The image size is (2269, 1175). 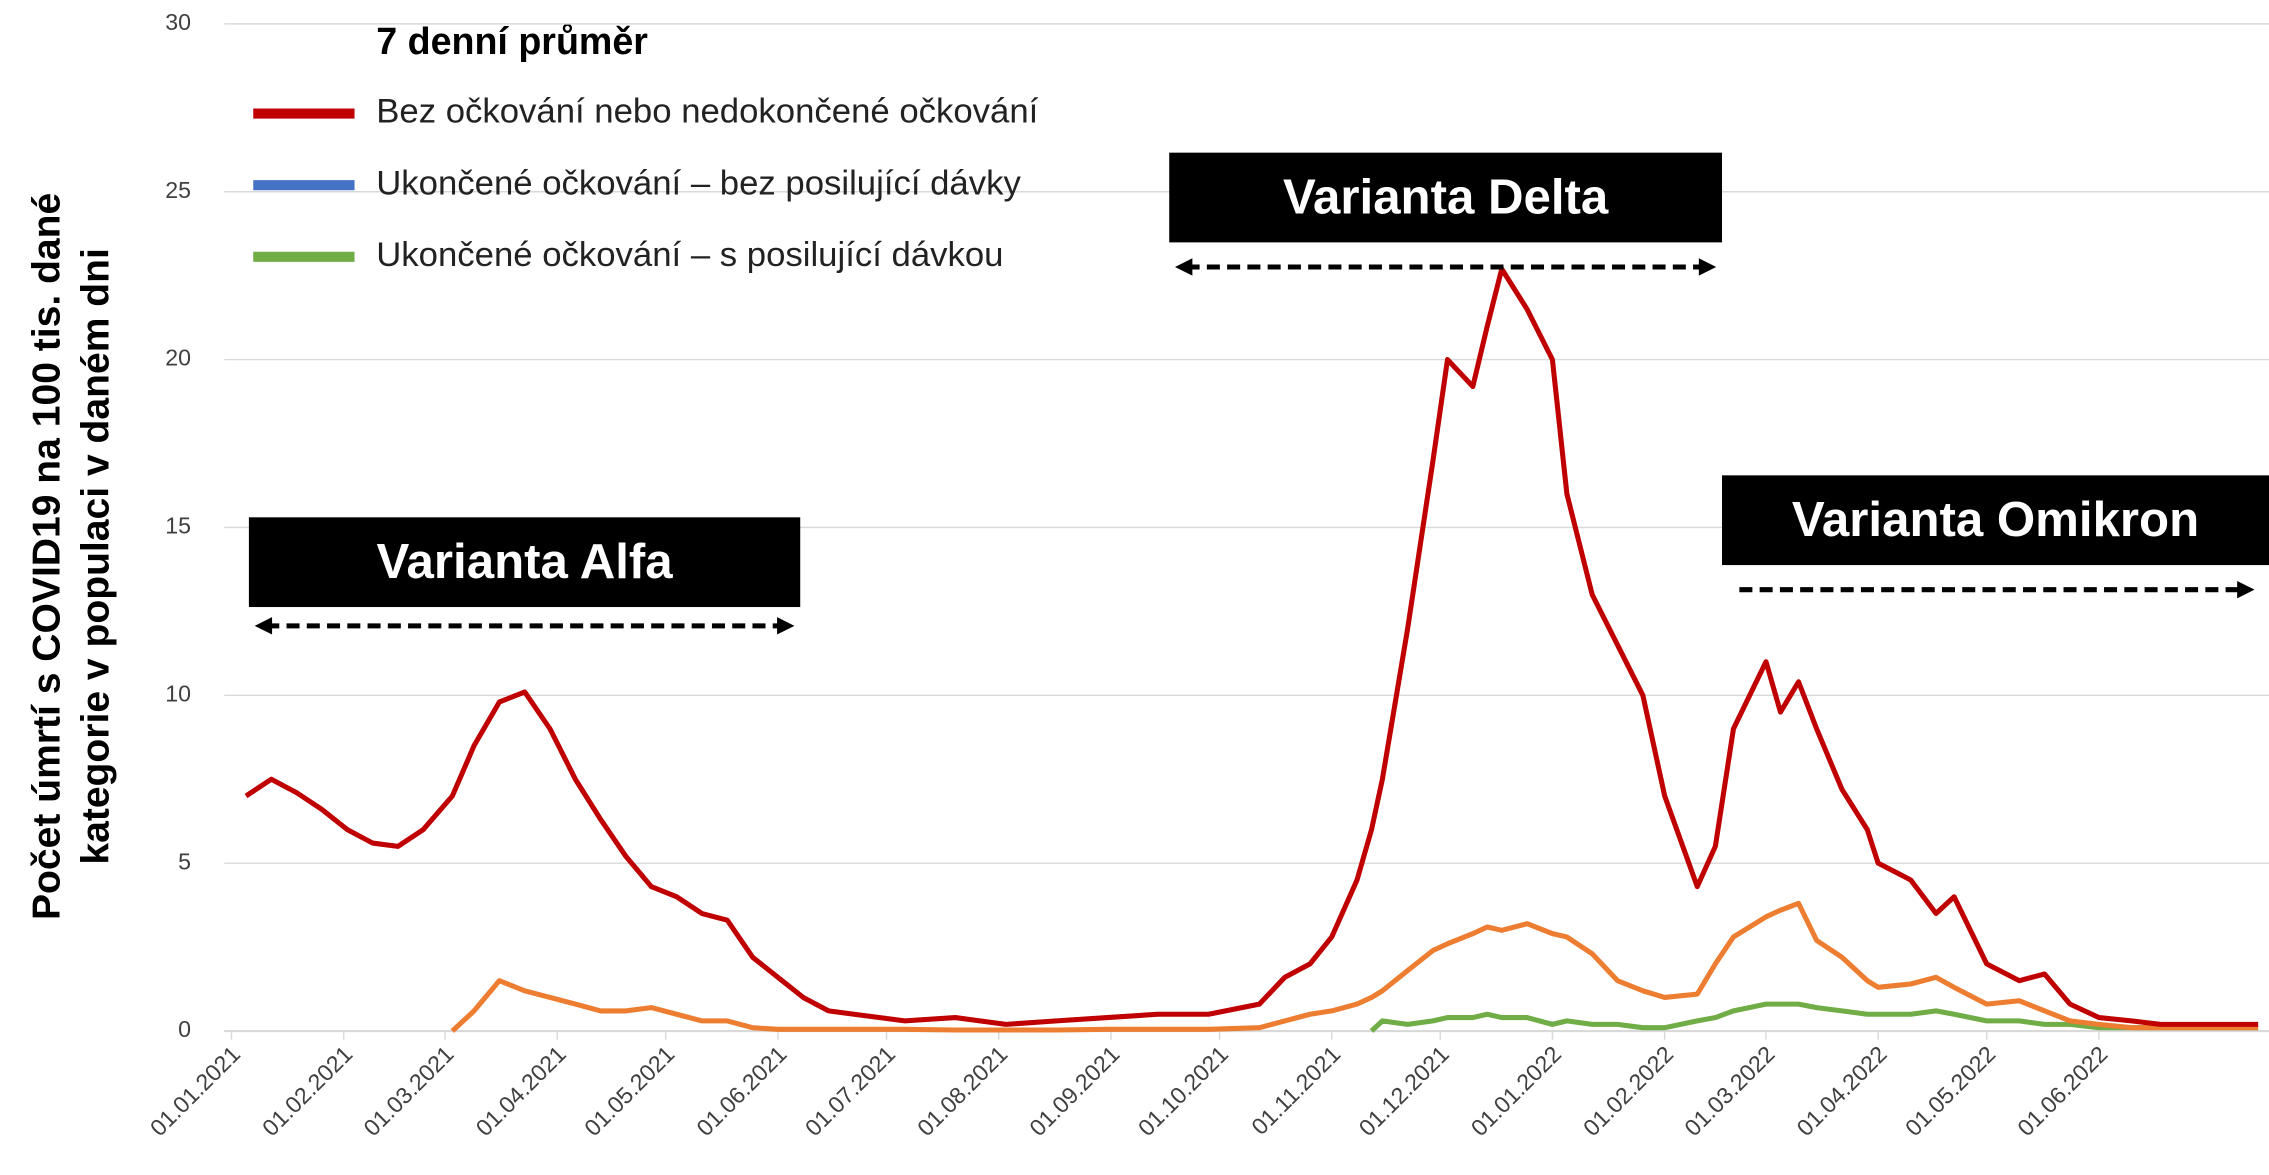 I want to click on legend-title: 7 denní průměr, so click(x=512, y=41).